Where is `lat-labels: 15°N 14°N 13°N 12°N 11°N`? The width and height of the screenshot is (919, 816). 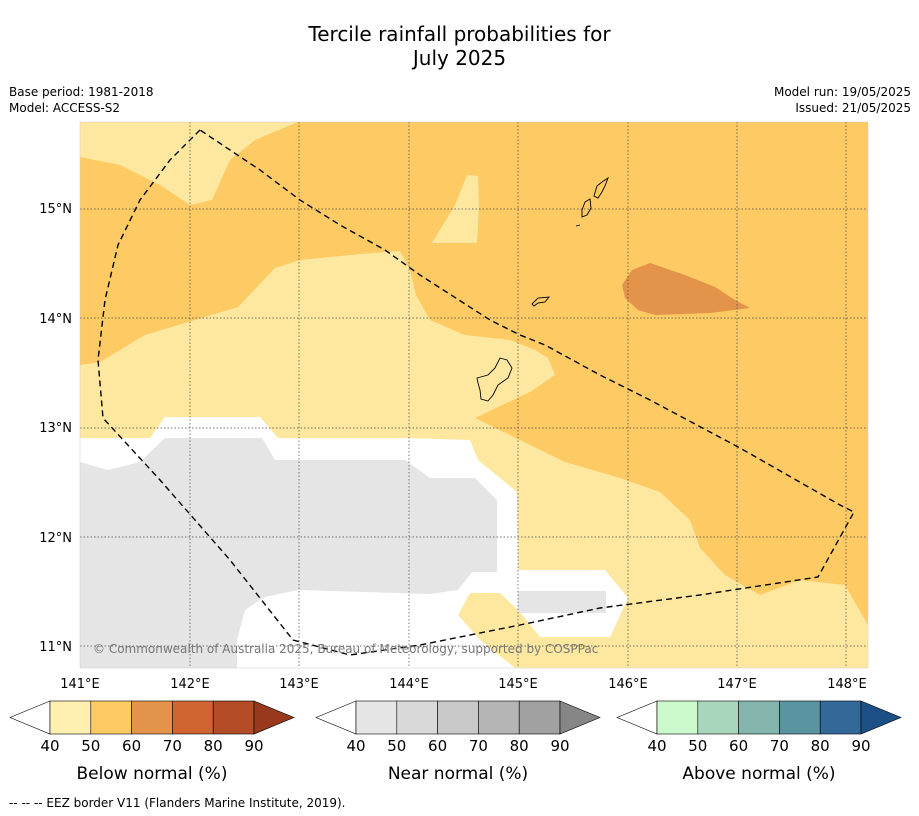 lat-labels: 15°N 14°N 13°N 12°N 11°N is located at coordinates (55, 428).